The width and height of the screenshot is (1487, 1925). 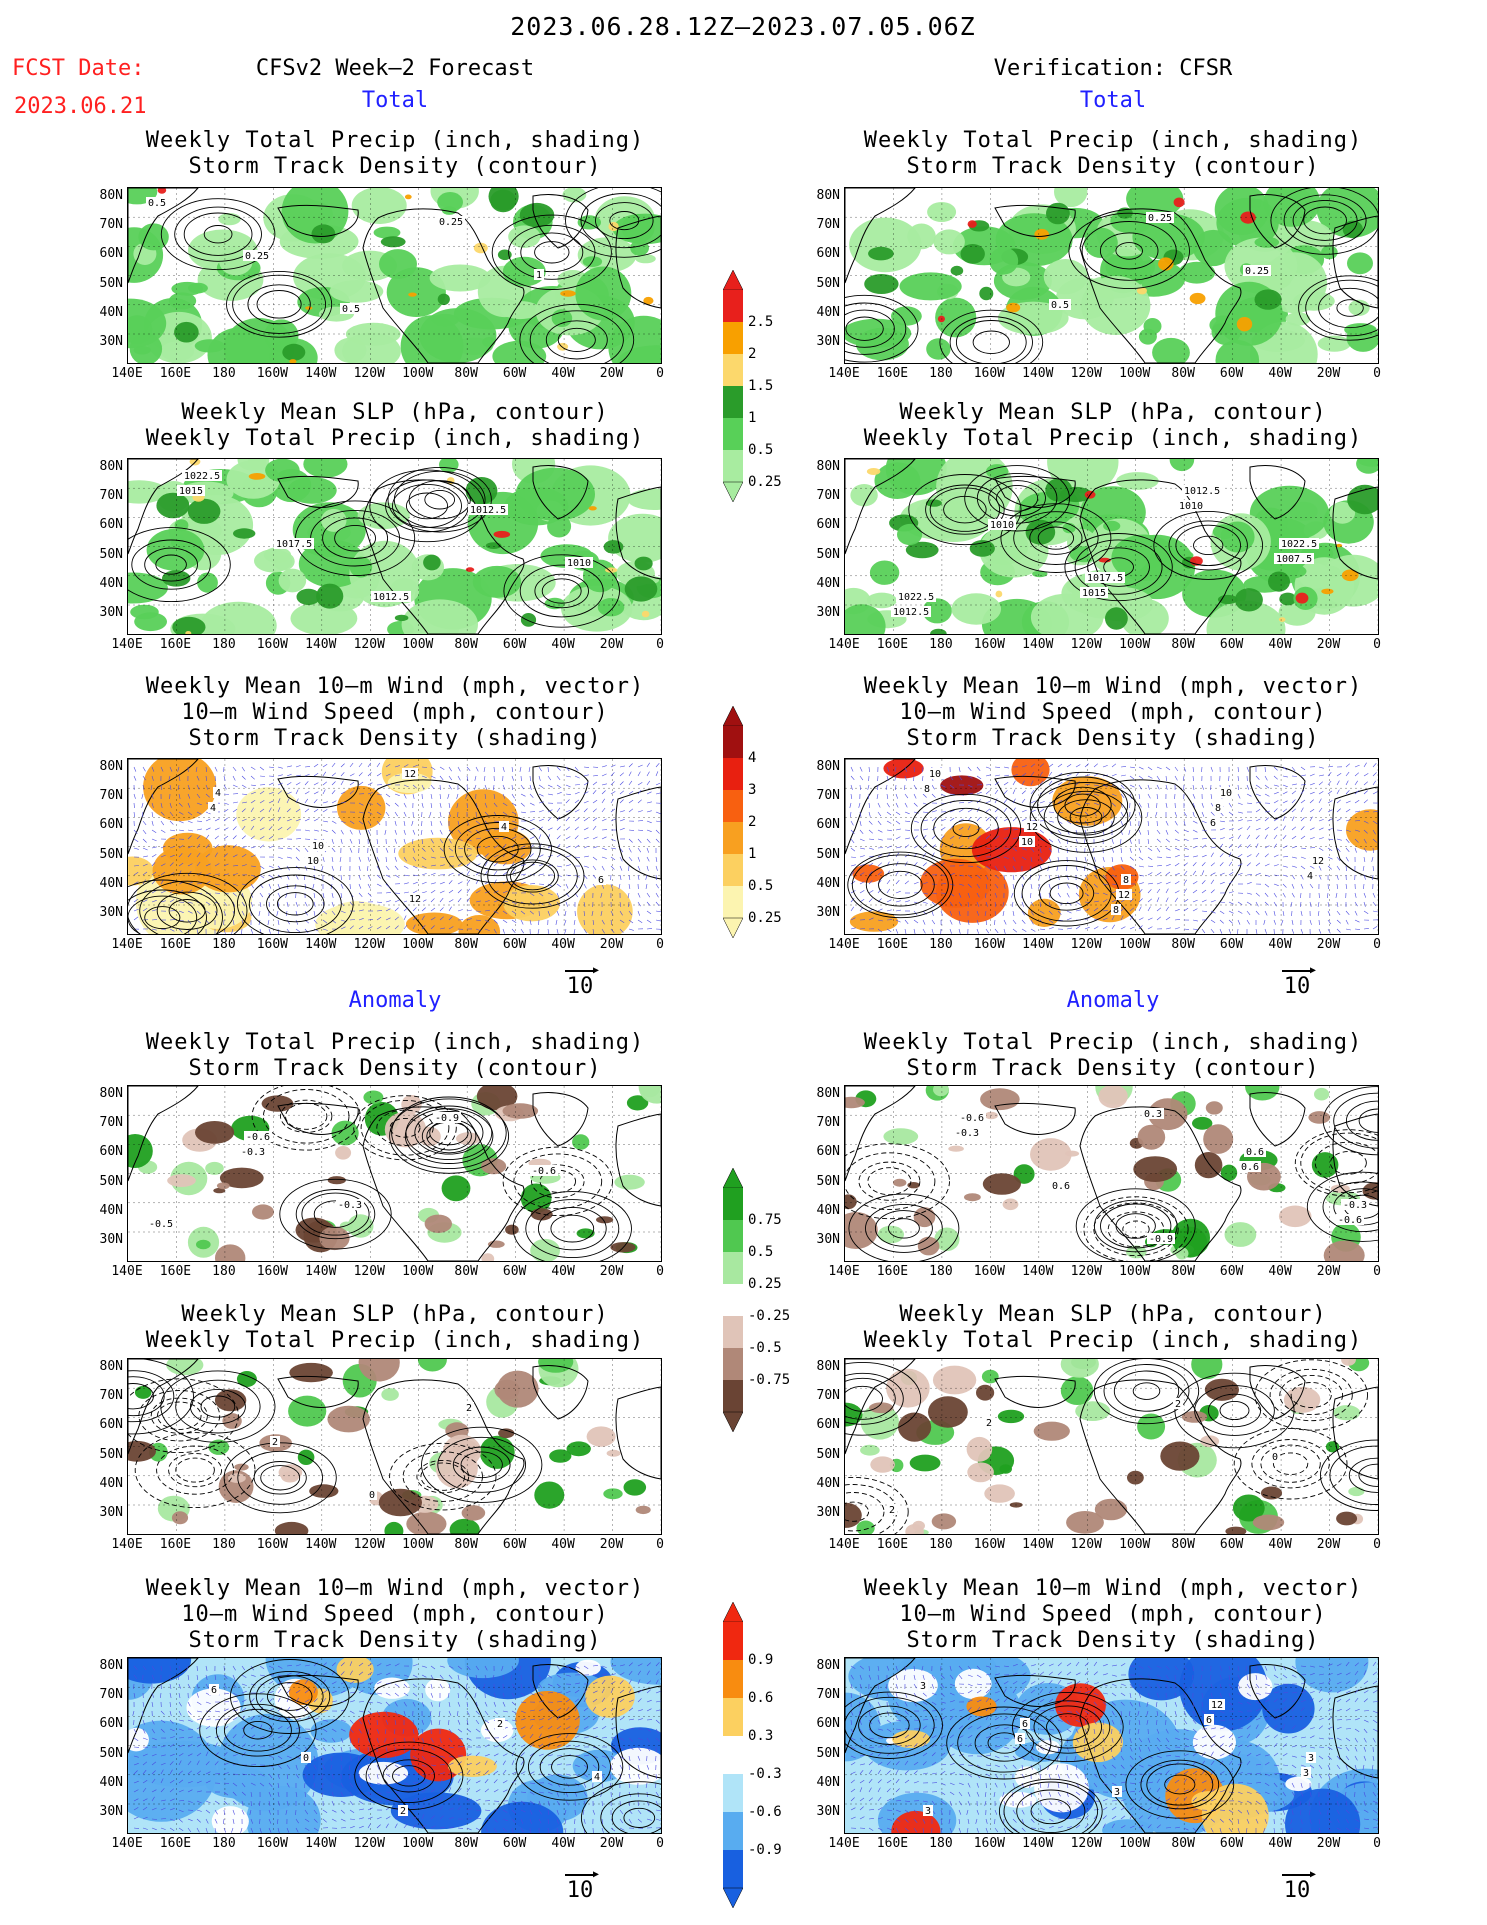 What do you see at coordinates (828, 554) in the screenshot?
I see `lat-label: 50N` at bounding box center [828, 554].